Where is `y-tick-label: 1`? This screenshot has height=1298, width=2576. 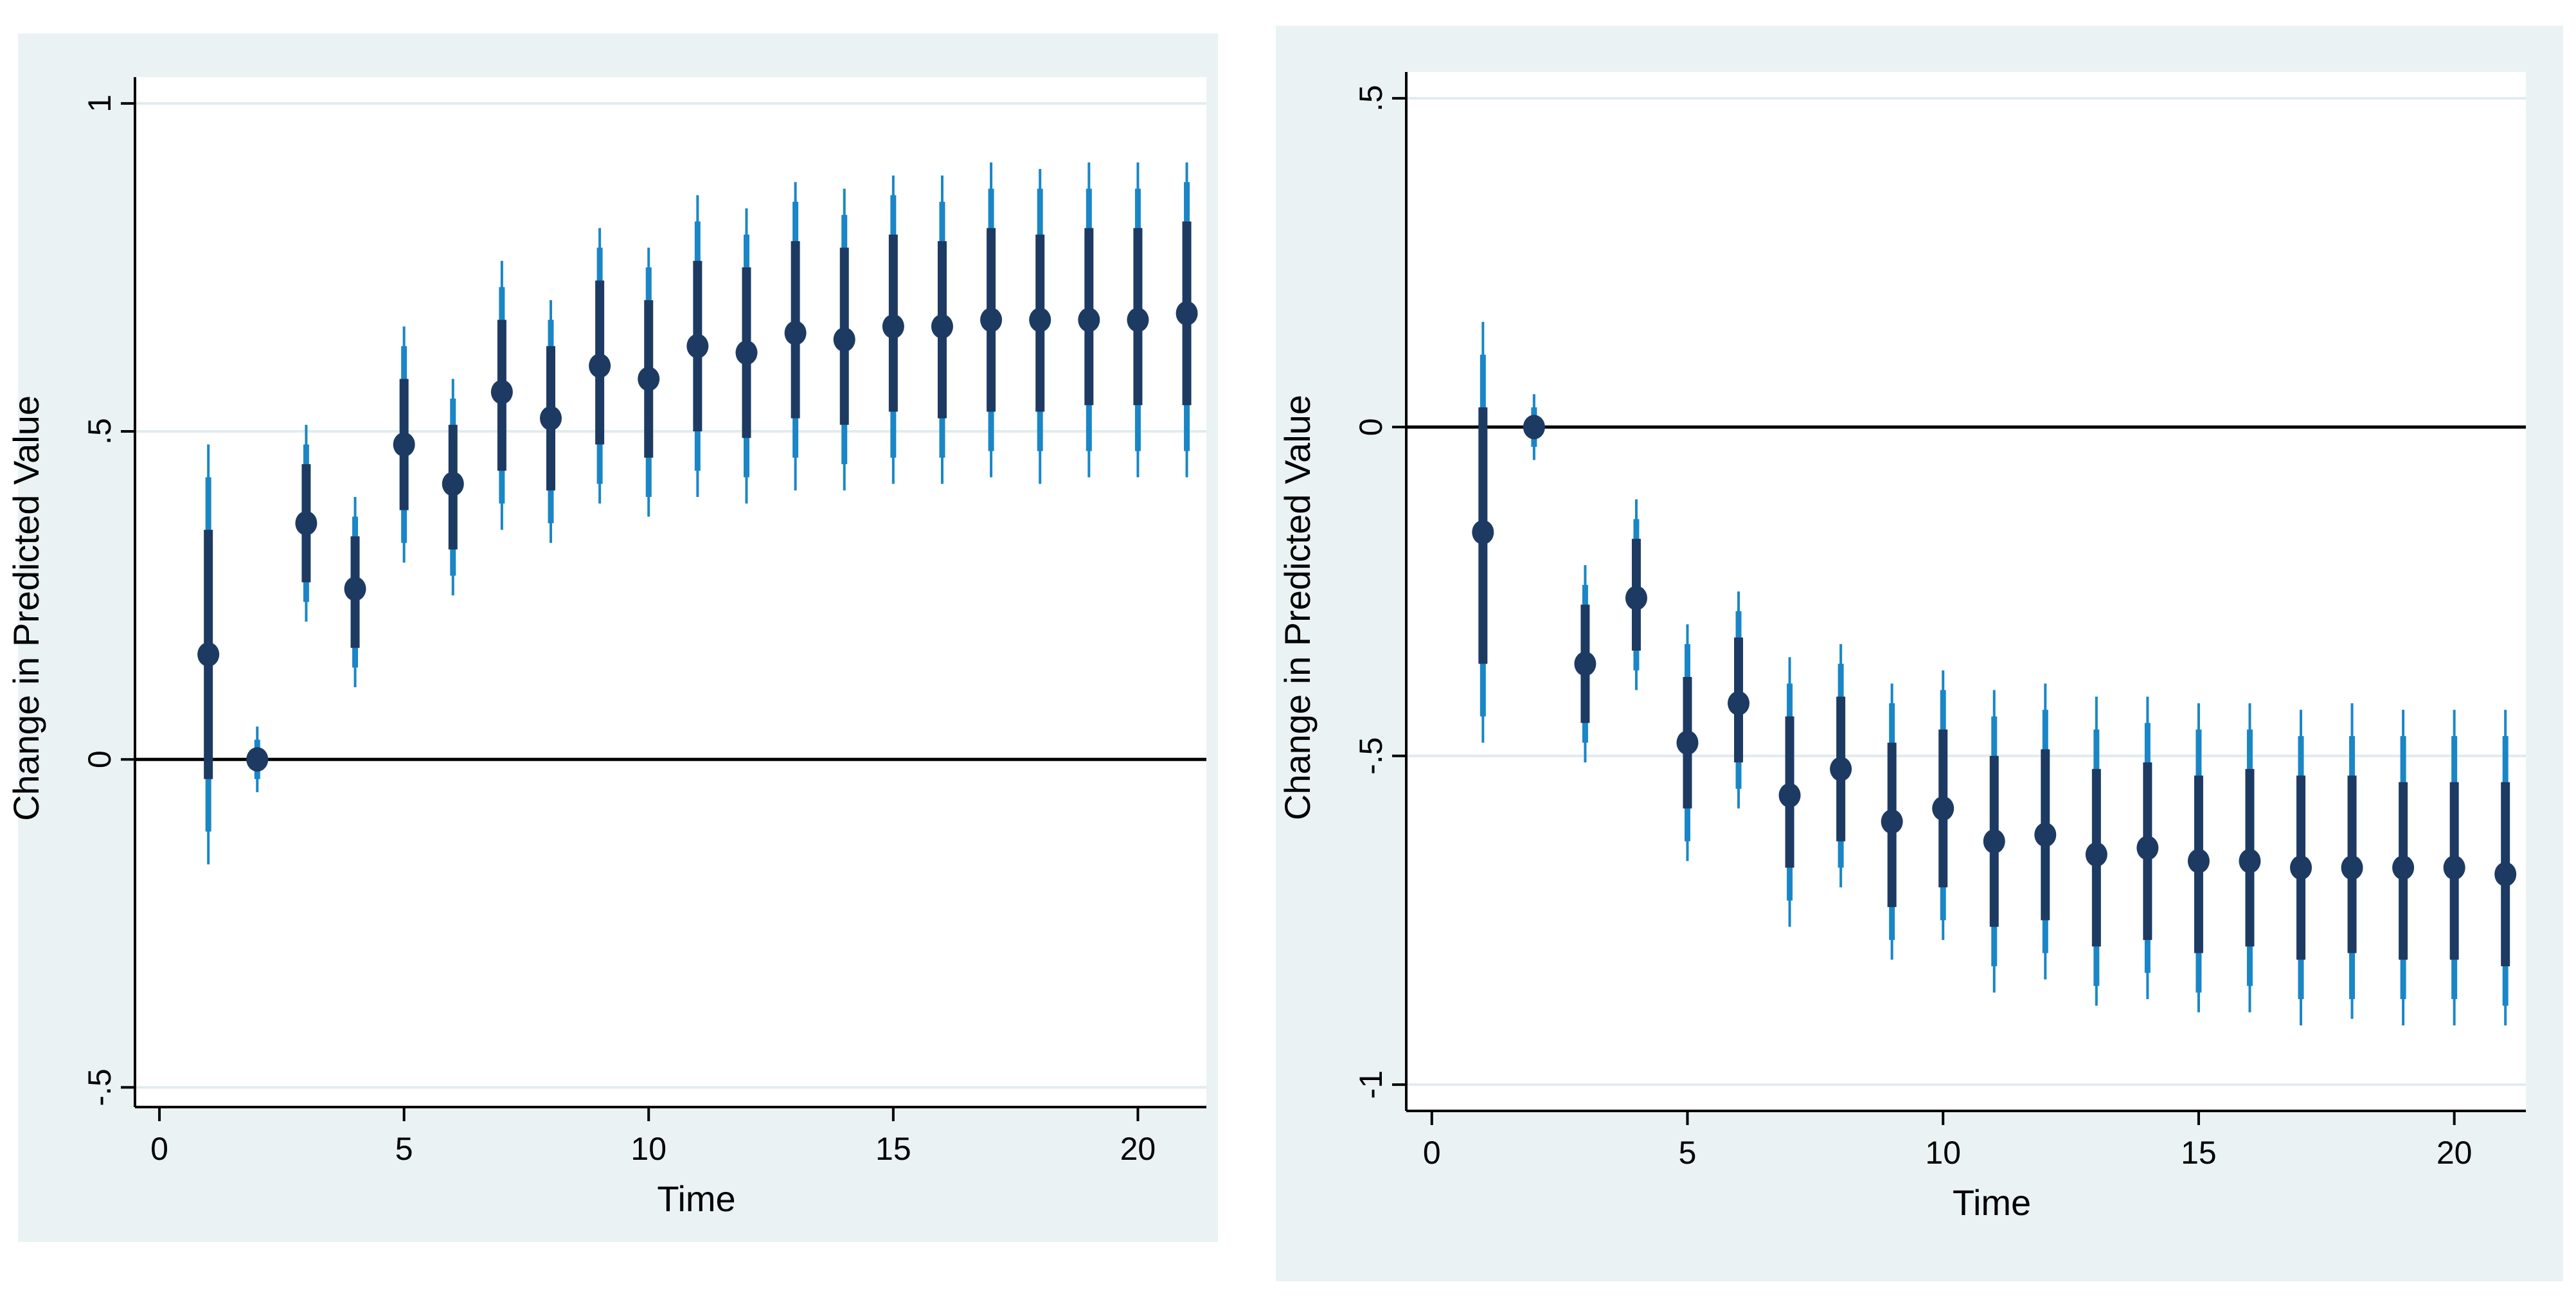 y-tick-label: 1 is located at coordinates (100, 104).